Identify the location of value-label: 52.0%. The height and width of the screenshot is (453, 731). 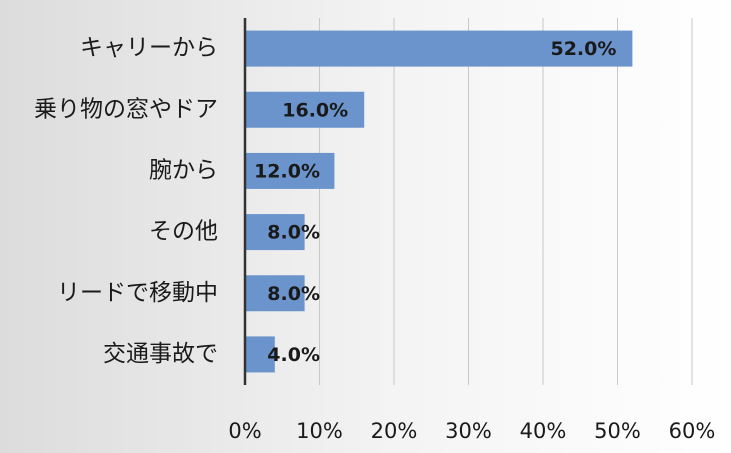
(583, 49).